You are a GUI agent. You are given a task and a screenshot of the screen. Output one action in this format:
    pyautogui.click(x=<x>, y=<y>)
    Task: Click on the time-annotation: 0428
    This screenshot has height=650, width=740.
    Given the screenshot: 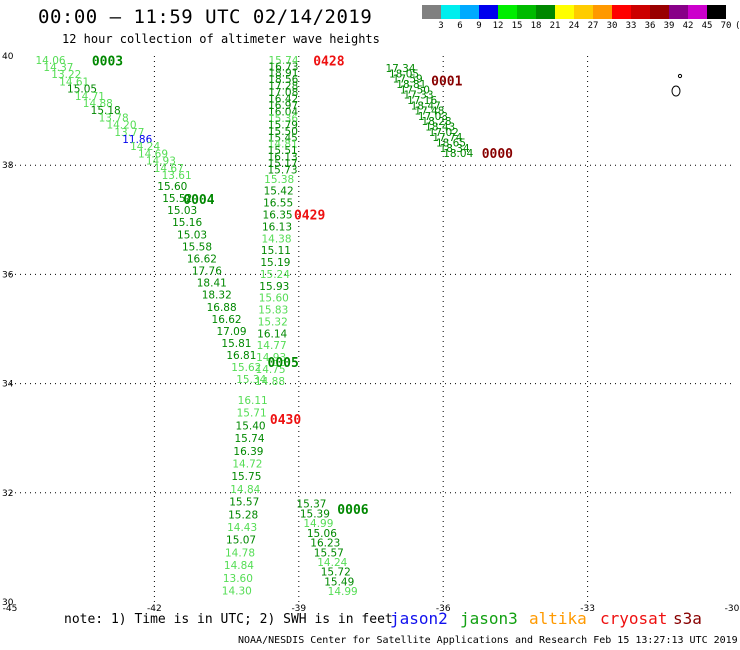 What is the action you would take?
    pyautogui.click(x=328, y=61)
    